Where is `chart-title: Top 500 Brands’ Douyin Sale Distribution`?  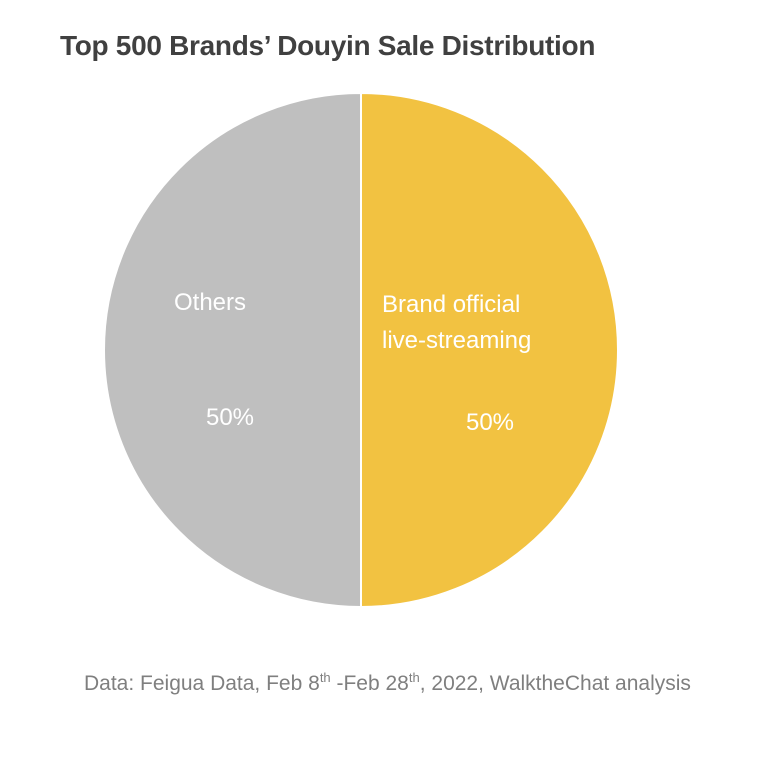 chart-title: Top 500 Brands’ Douyin Sale Distribution is located at coordinates (328, 45).